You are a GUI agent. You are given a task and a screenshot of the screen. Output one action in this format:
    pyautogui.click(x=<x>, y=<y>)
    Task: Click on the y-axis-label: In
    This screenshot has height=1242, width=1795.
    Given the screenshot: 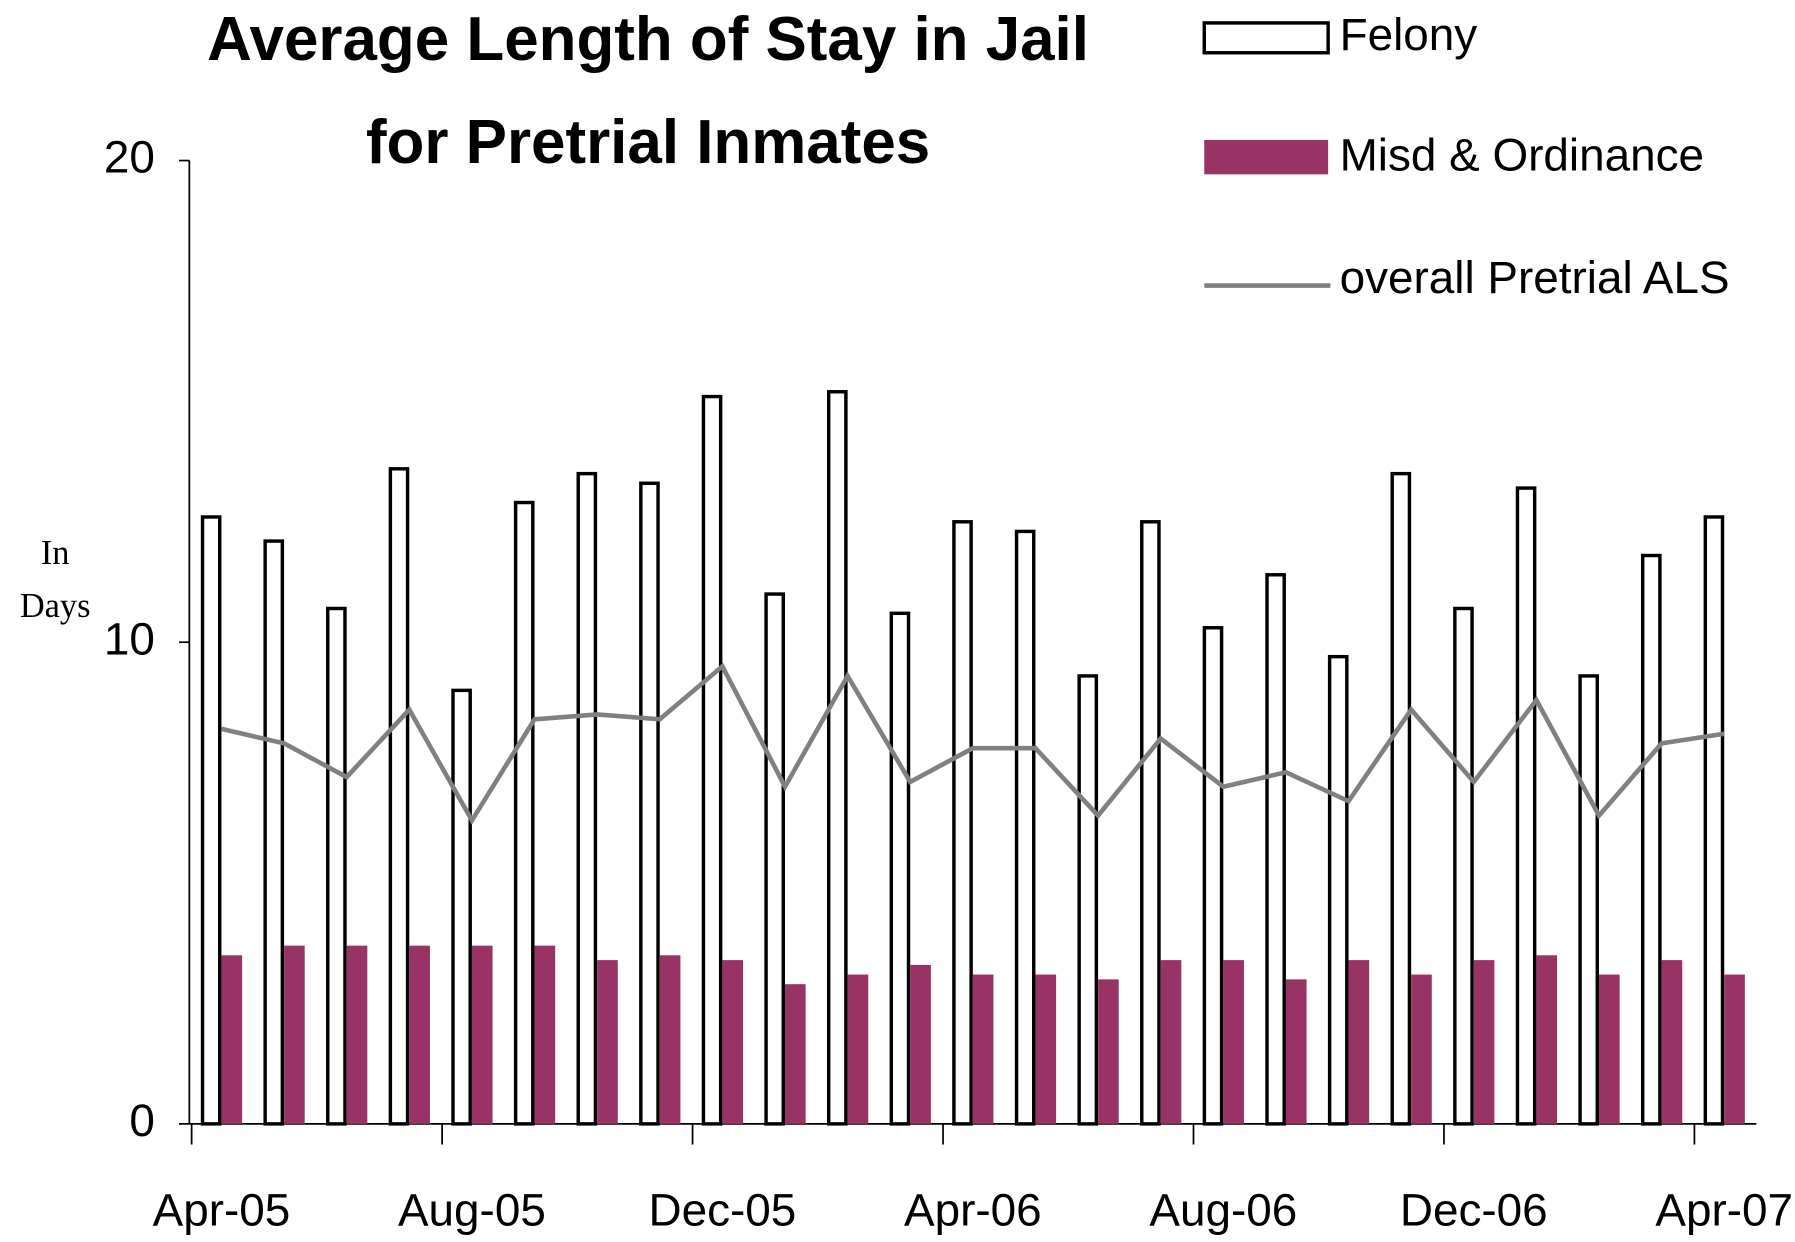 What is the action you would take?
    pyautogui.click(x=55, y=553)
    